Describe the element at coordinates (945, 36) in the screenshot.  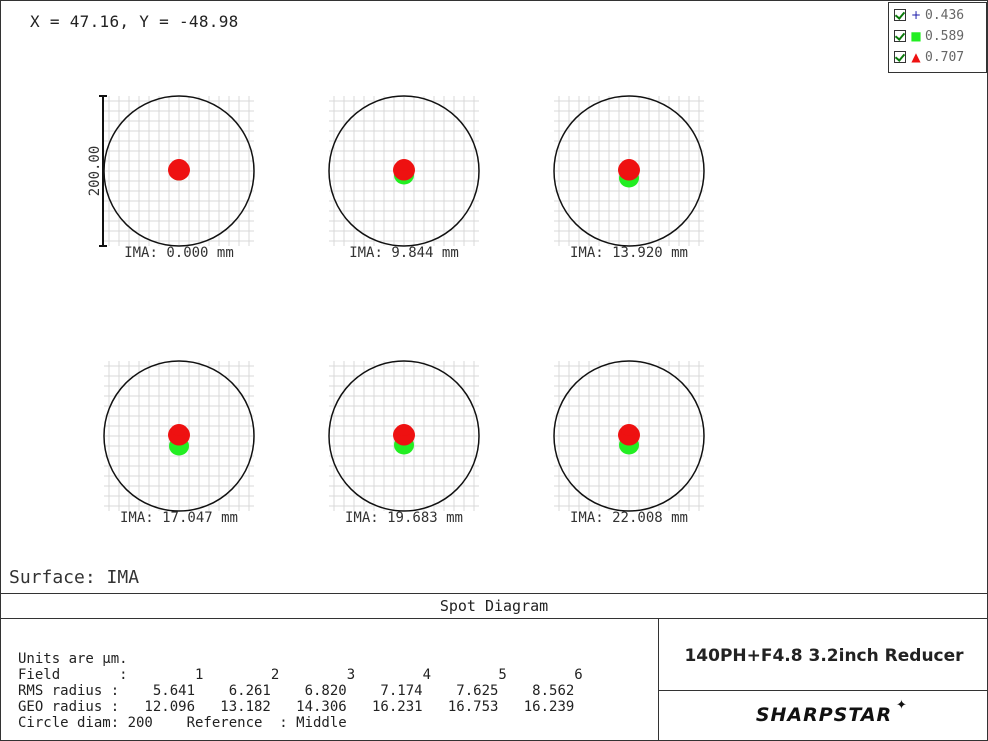
I see `legend-value: 0.589` at that location.